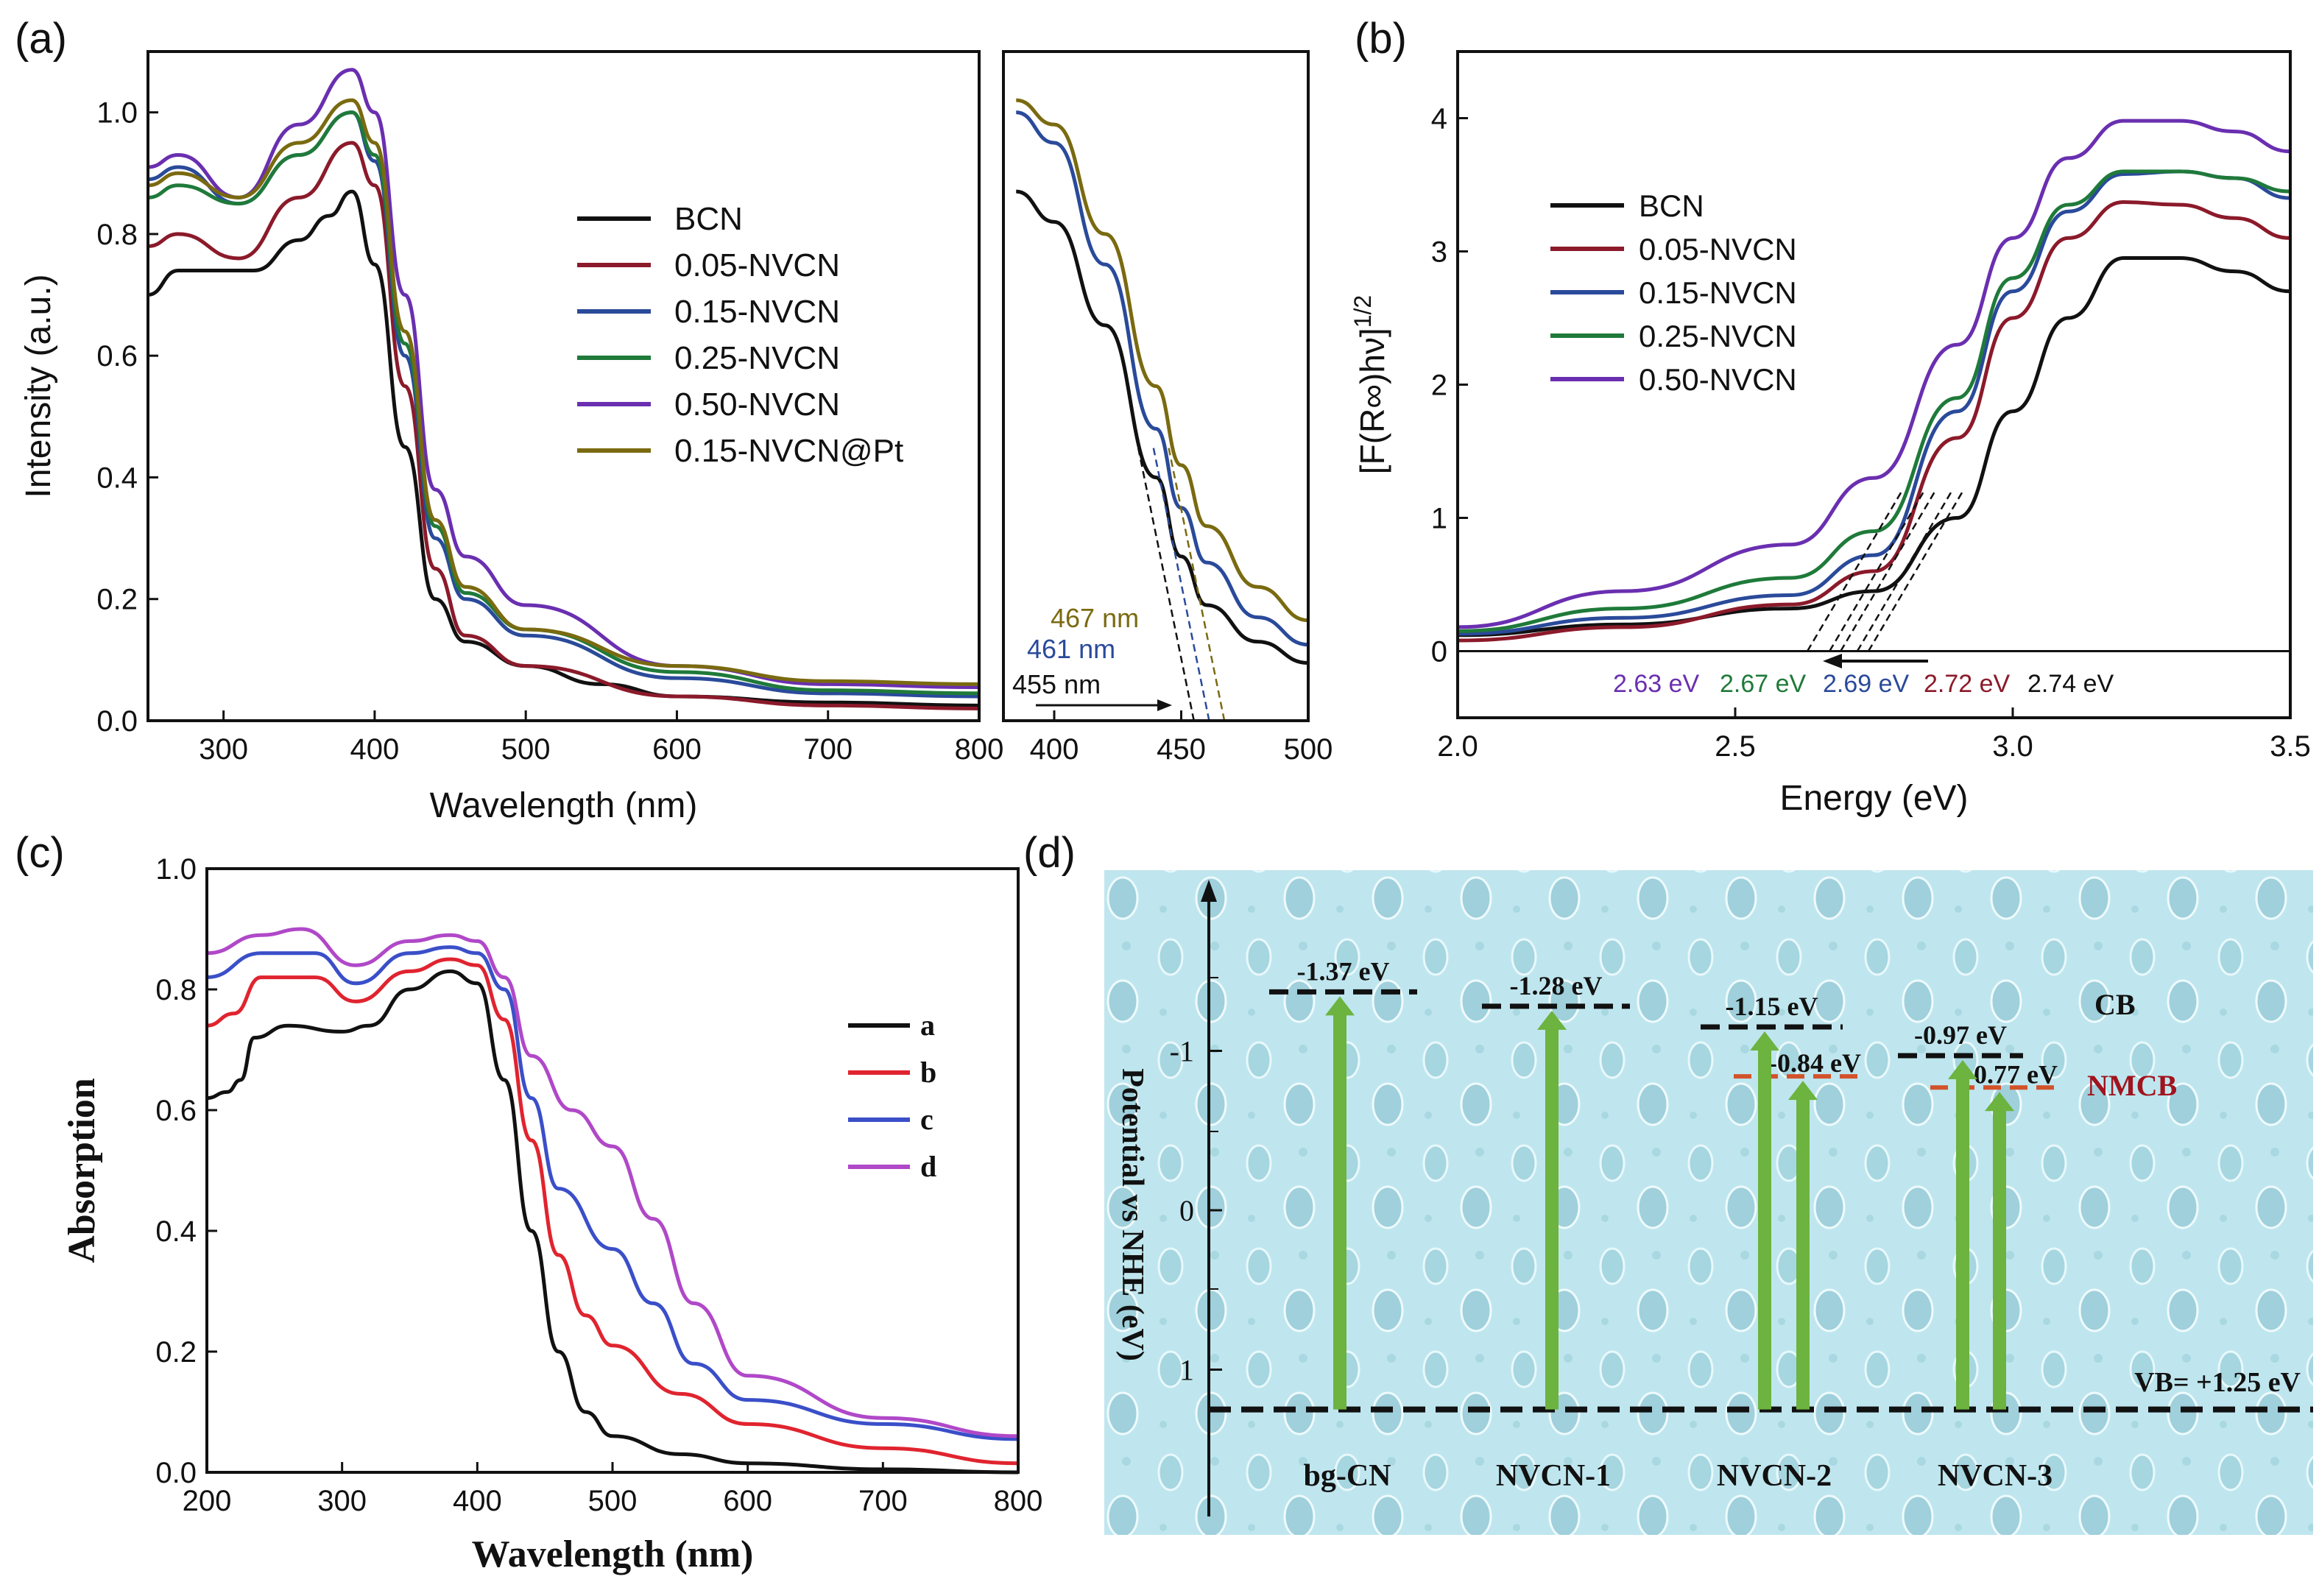 Image resolution: width=2319 pixels, height=1596 pixels. I want to click on band-gap-annotation: 2.72 eV, so click(1967, 684).